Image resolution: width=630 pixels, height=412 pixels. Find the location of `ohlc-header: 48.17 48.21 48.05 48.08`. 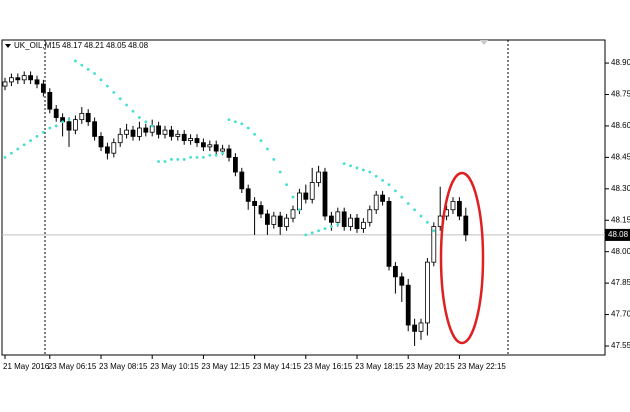

ohlc-header: 48.17 48.21 48.05 48.08 is located at coordinates (105, 45).